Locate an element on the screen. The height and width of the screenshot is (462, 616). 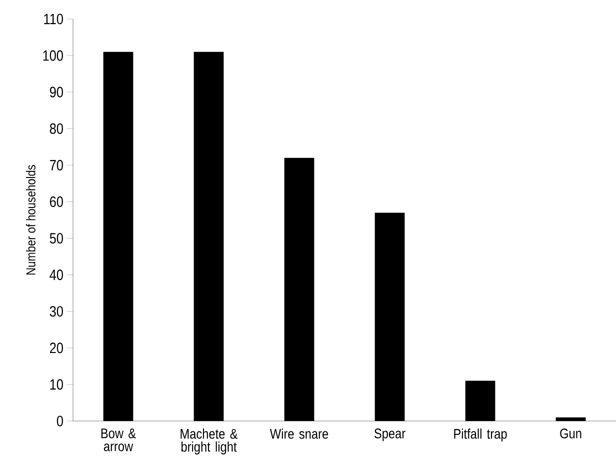
y-axis-title: Number of households is located at coordinates (31, 219).